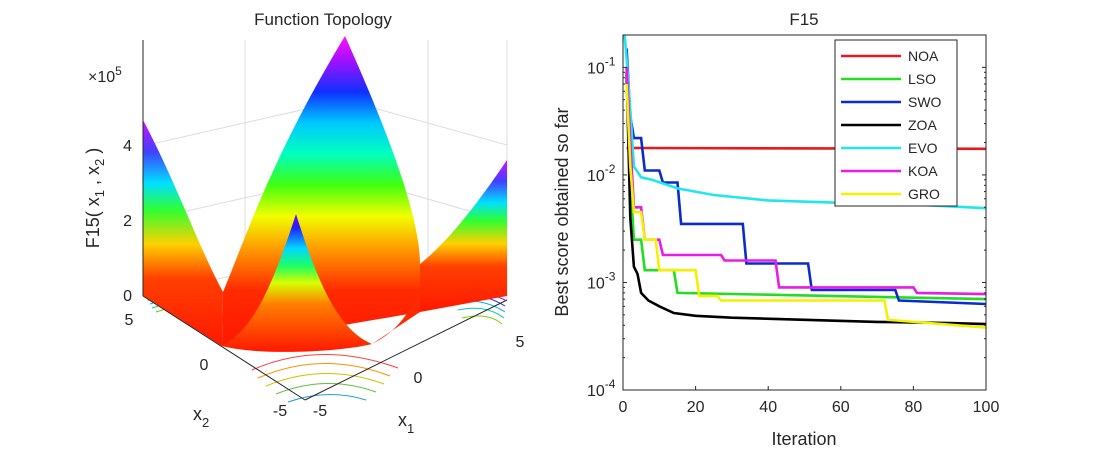  What do you see at coordinates (768, 407) in the screenshot?
I see `x-tick-label: 40` at bounding box center [768, 407].